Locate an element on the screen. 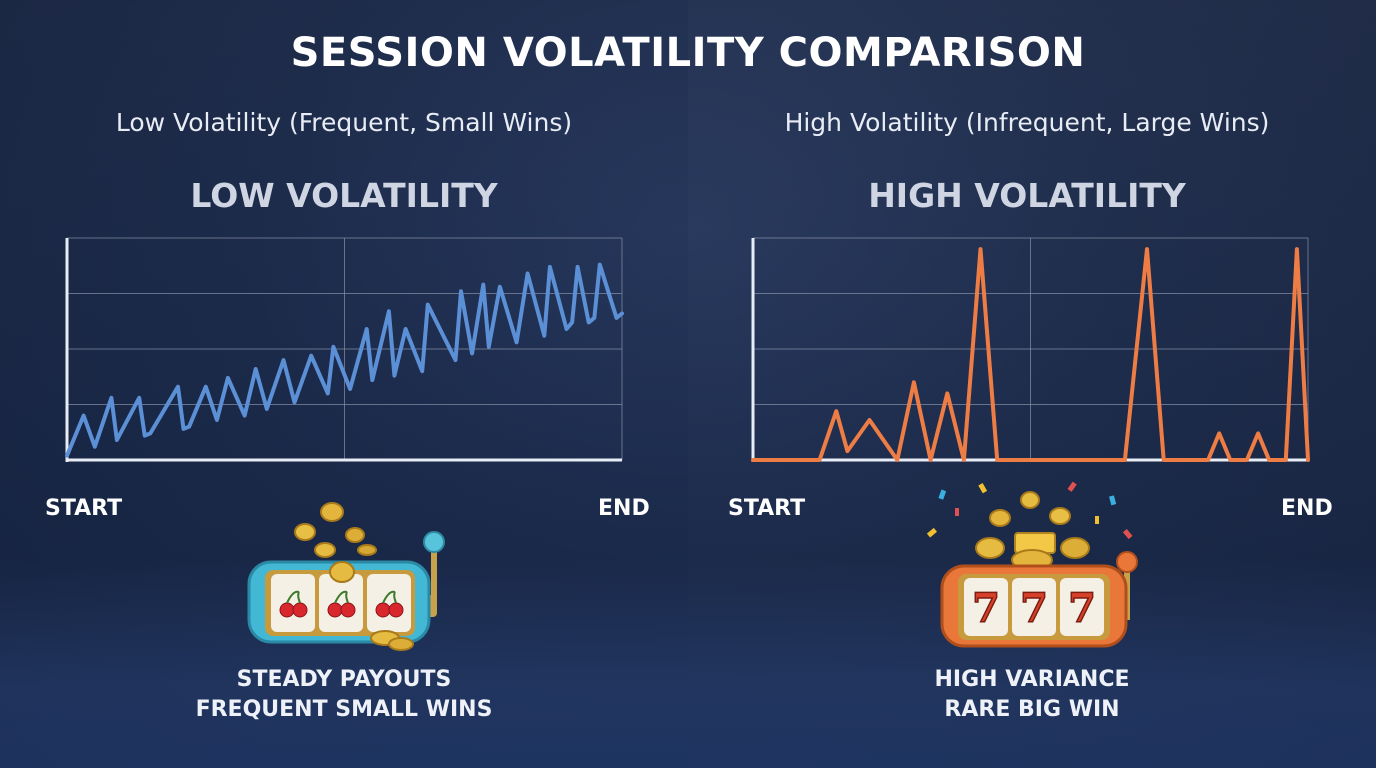  high-volatility-caption: HIGH VARIANCE RARE BIG WIN is located at coordinates (1032, 695).